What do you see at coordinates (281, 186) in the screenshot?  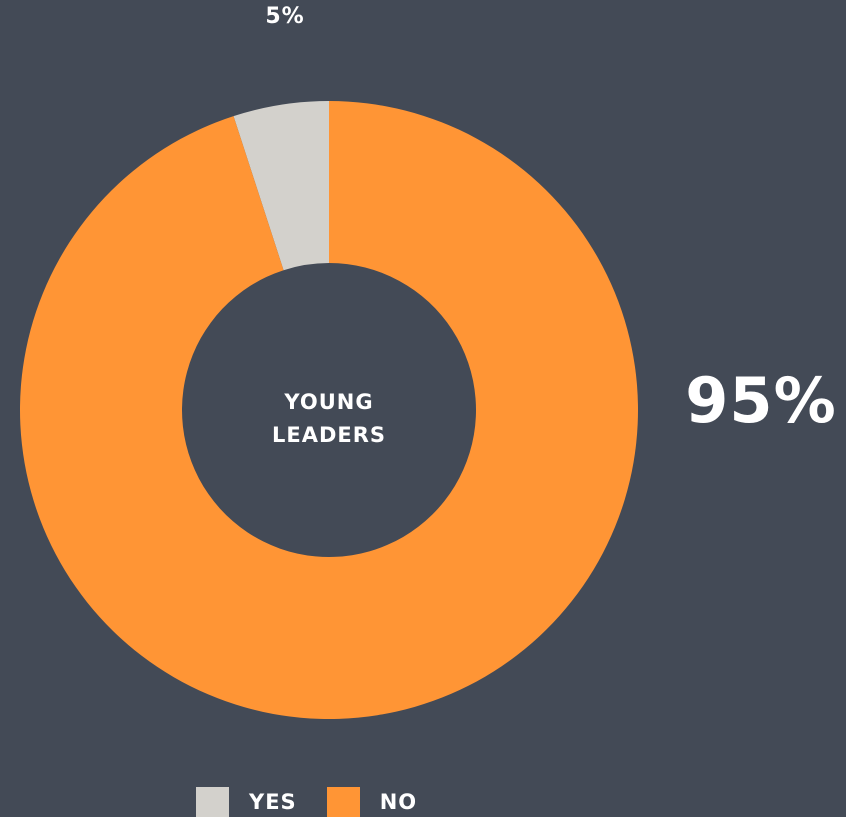 I see `donut-slice-yes` at bounding box center [281, 186].